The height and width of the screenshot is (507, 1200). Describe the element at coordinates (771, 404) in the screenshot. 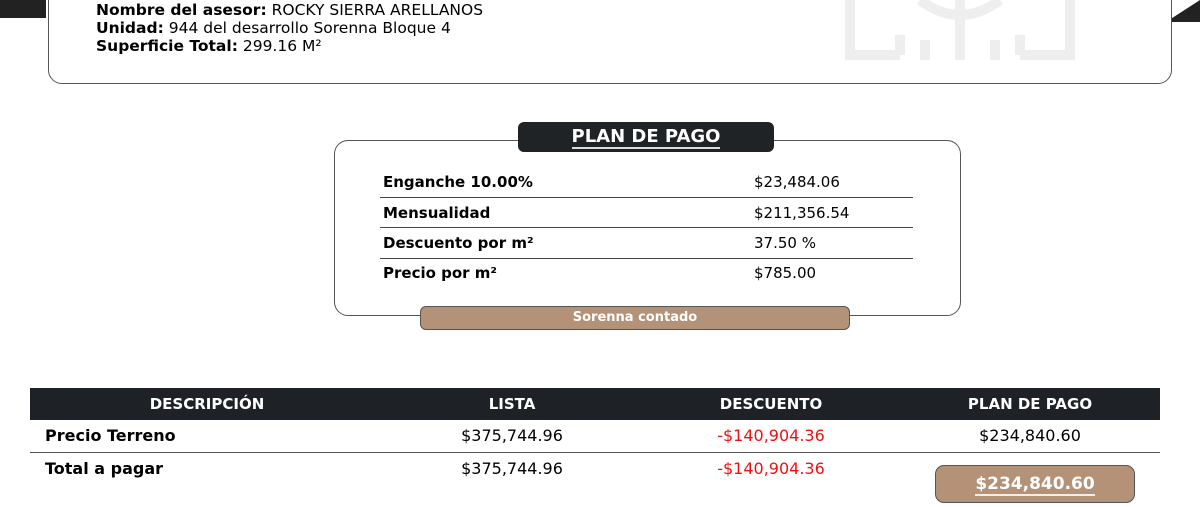

I see `header-descuento: DESCUENTO` at that location.